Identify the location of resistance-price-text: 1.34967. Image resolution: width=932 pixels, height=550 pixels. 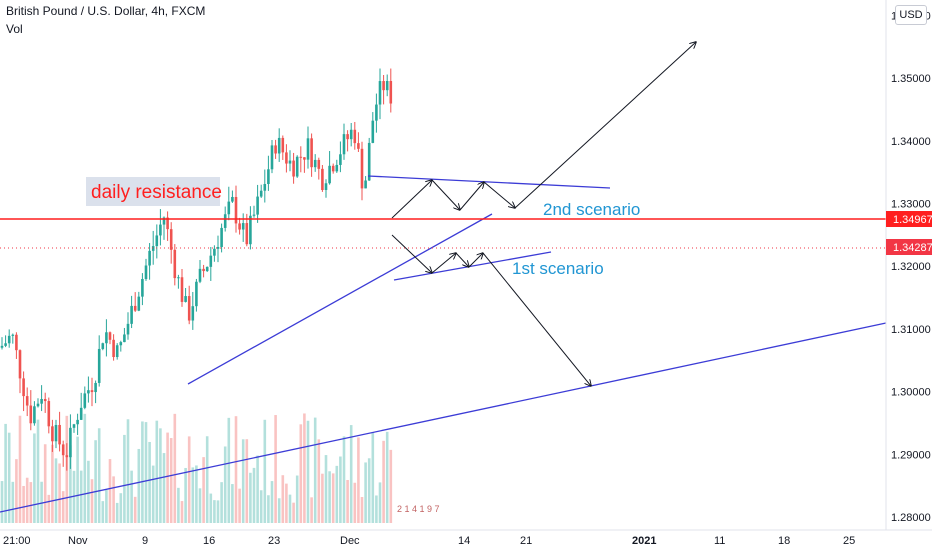
(912, 220).